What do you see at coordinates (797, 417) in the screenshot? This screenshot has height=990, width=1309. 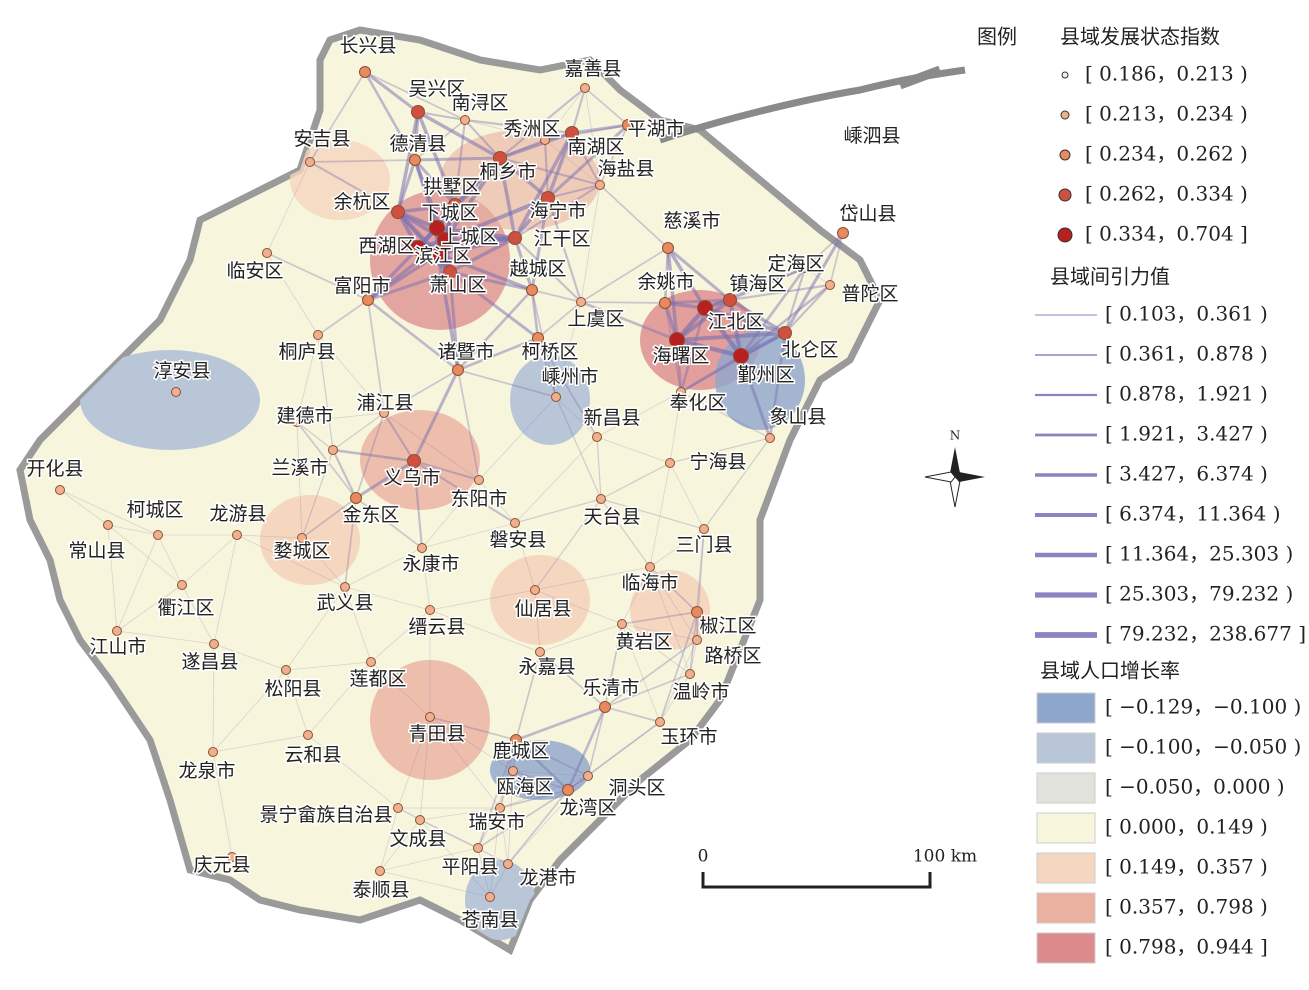 I see `place-label: 象山县` at bounding box center [797, 417].